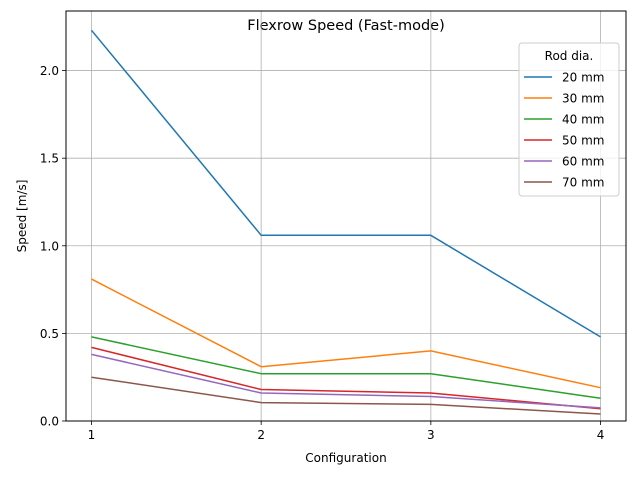 This screenshot has height=485, width=640. Describe the element at coordinates (583, 78) in the screenshot. I see `legend-label: 20 mm` at that location.